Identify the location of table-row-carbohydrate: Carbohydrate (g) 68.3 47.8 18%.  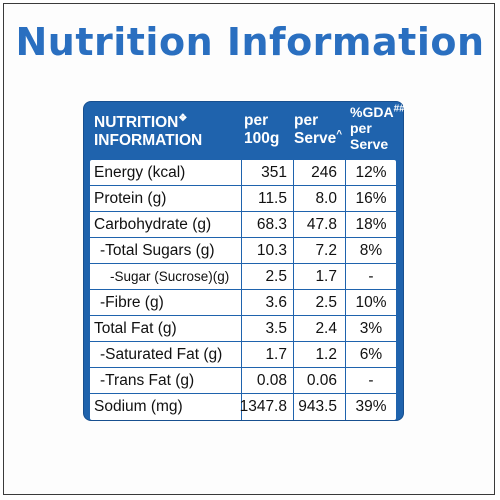
(243, 225).